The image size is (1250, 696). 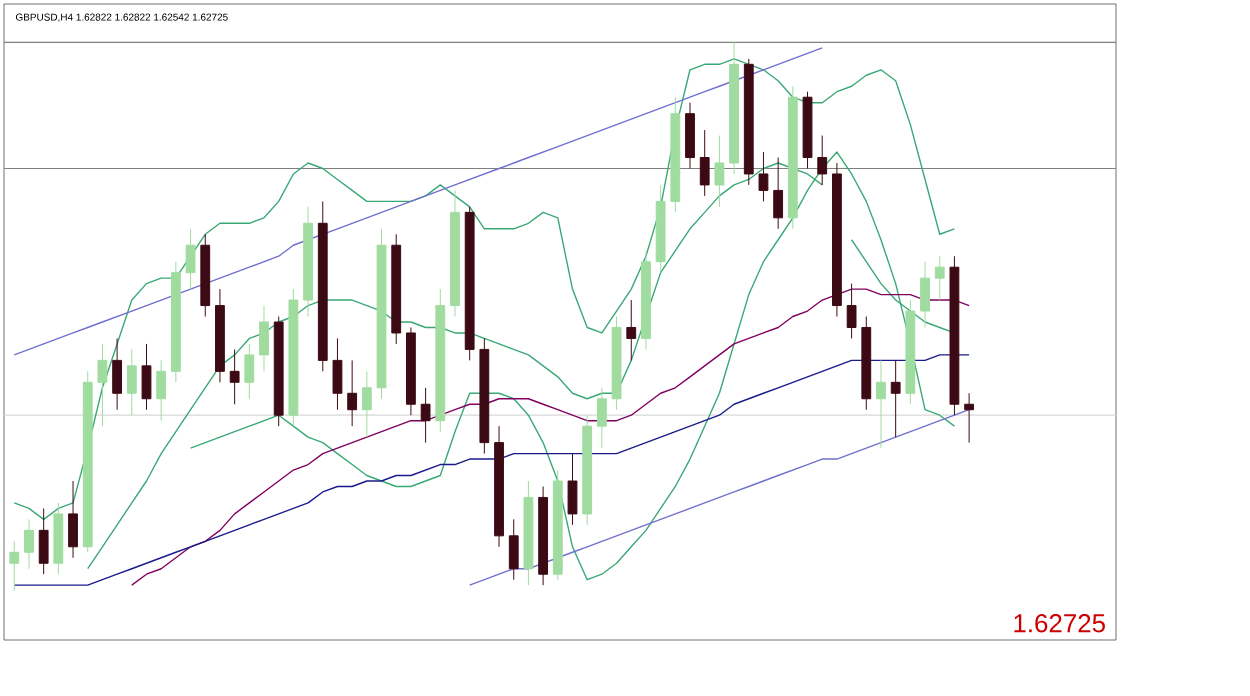 I want to click on text: 1.62725, so click(x=1059, y=623).